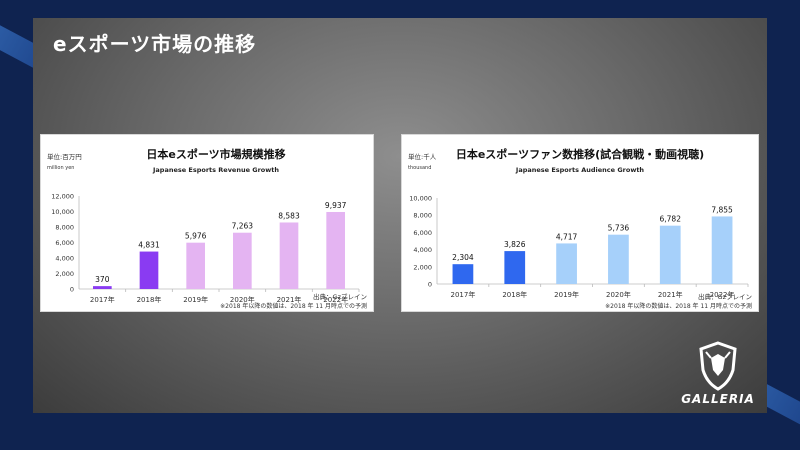  I want to click on bar-value-label: 4,717, so click(567, 236).